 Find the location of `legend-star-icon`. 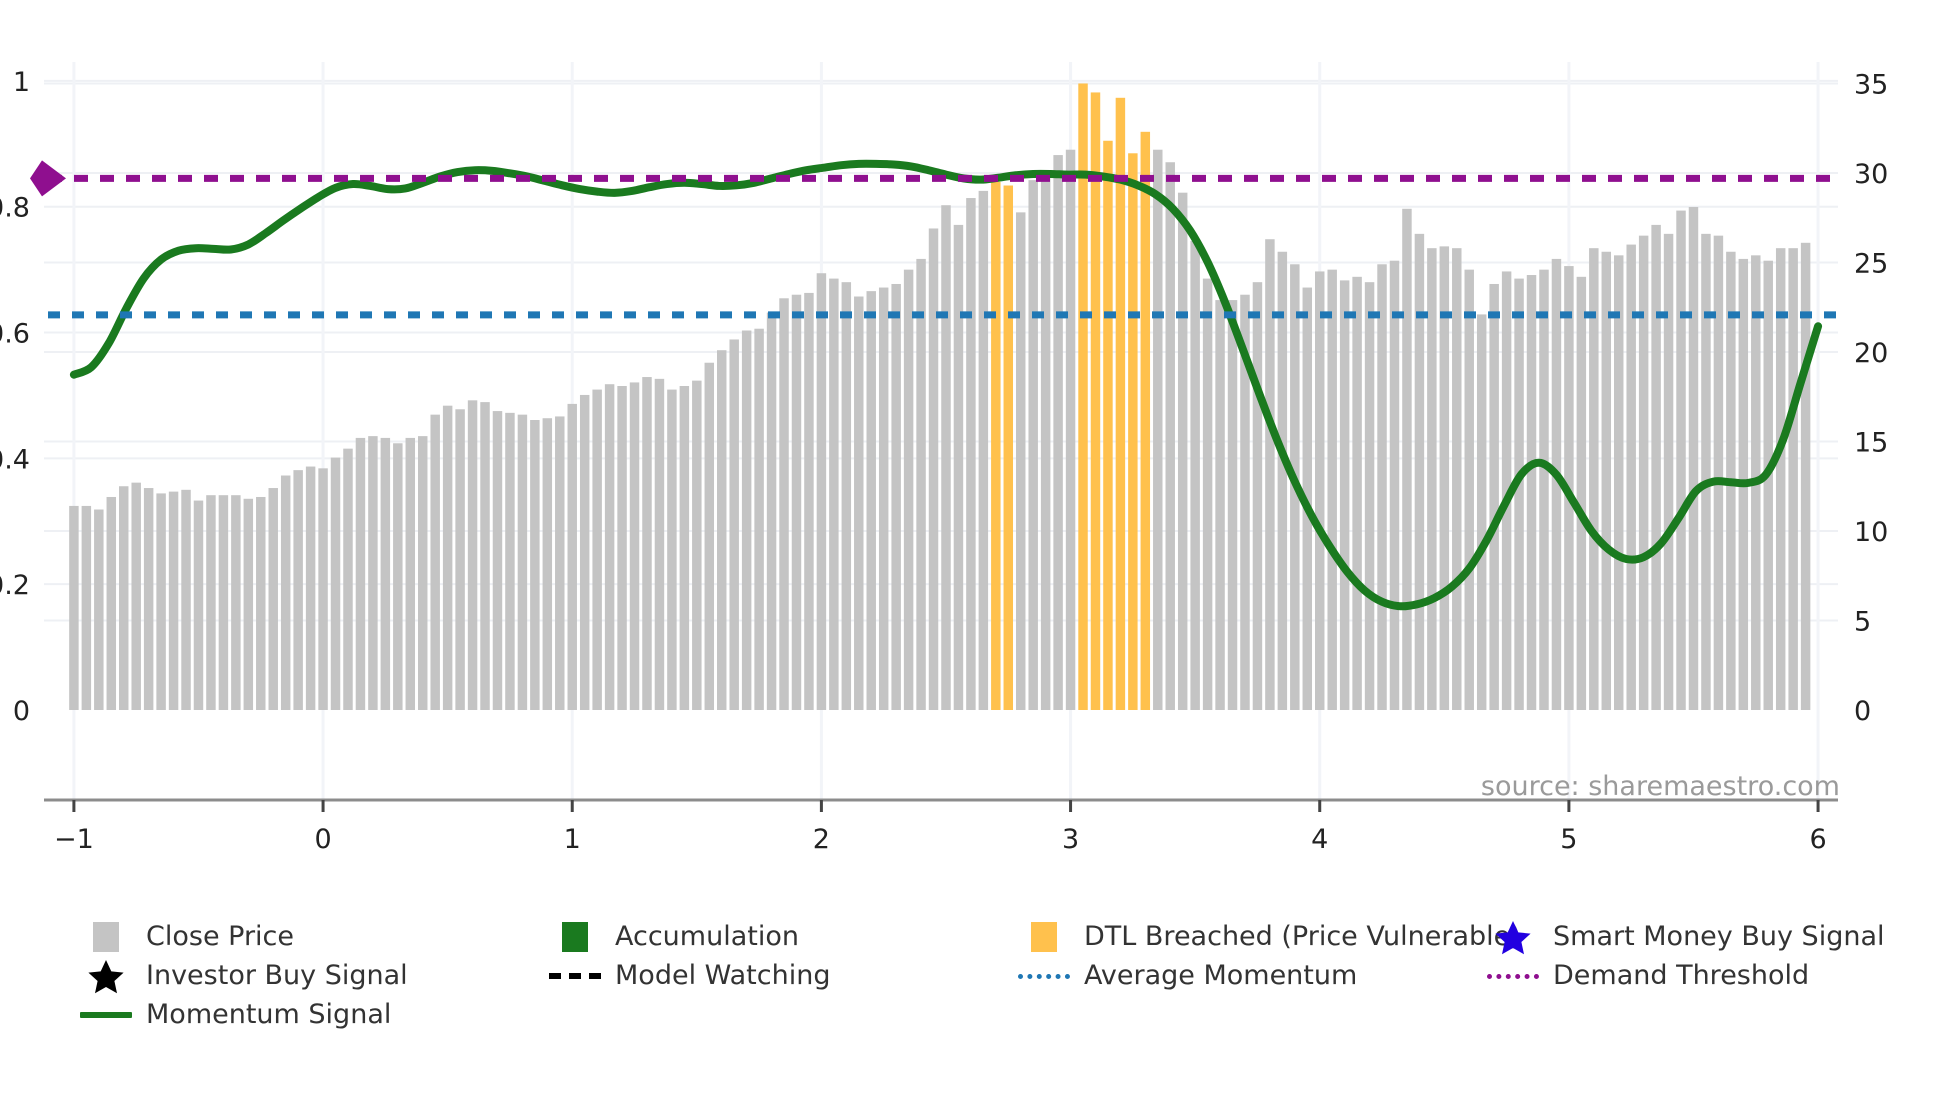

legend-star-icon is located at coordinates (1513, 937).